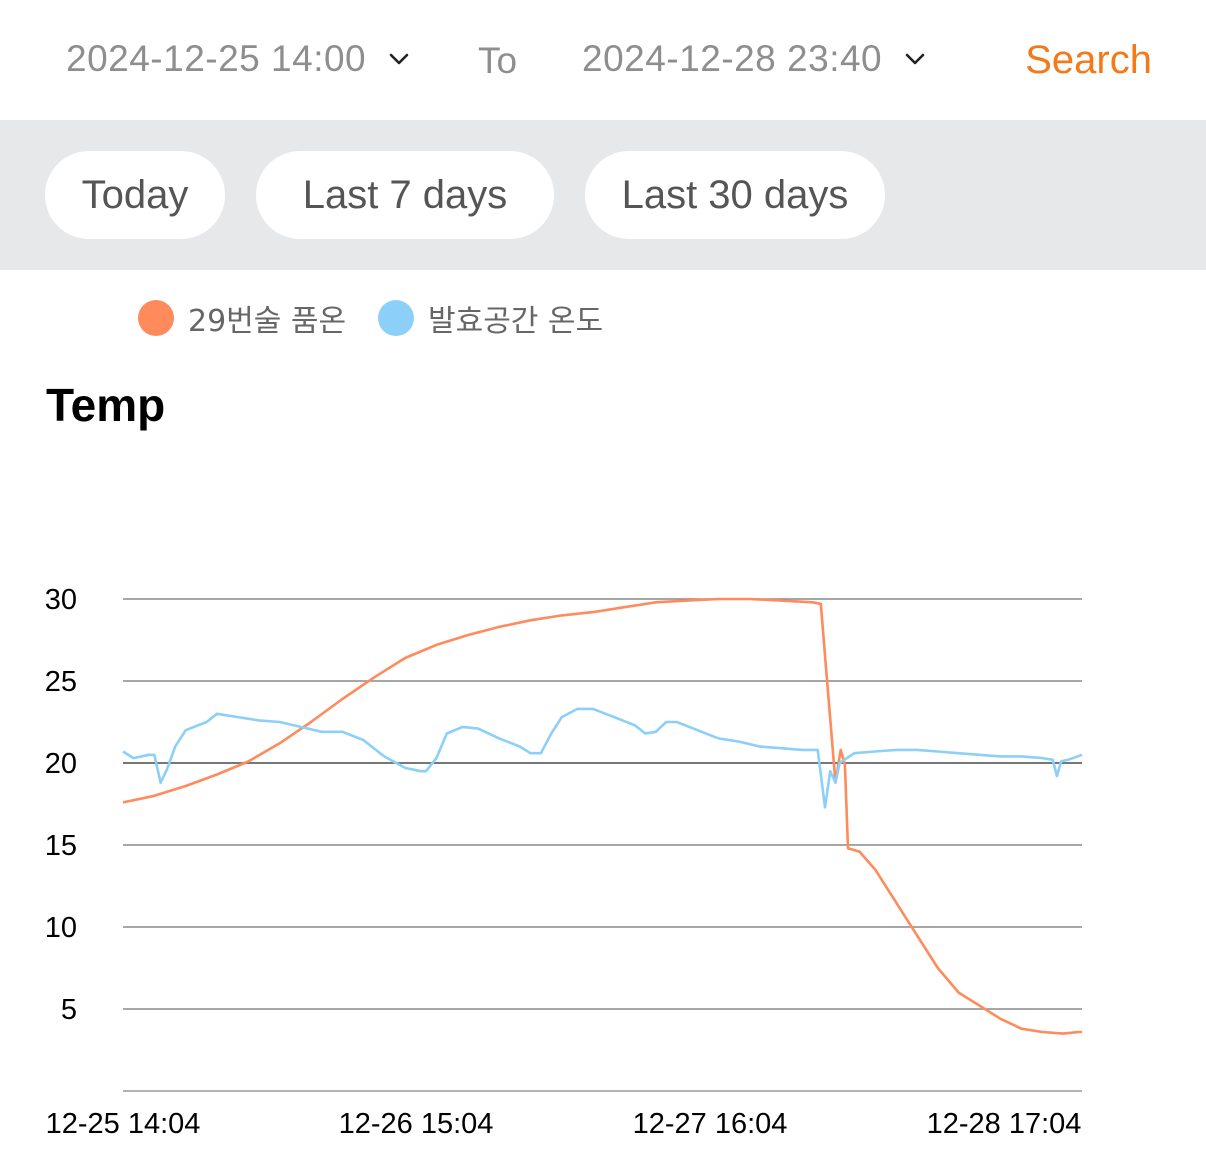  Describe the element at coordinates (61, 928) in the screenshot. I see `y-tick-label: 10` at that location.